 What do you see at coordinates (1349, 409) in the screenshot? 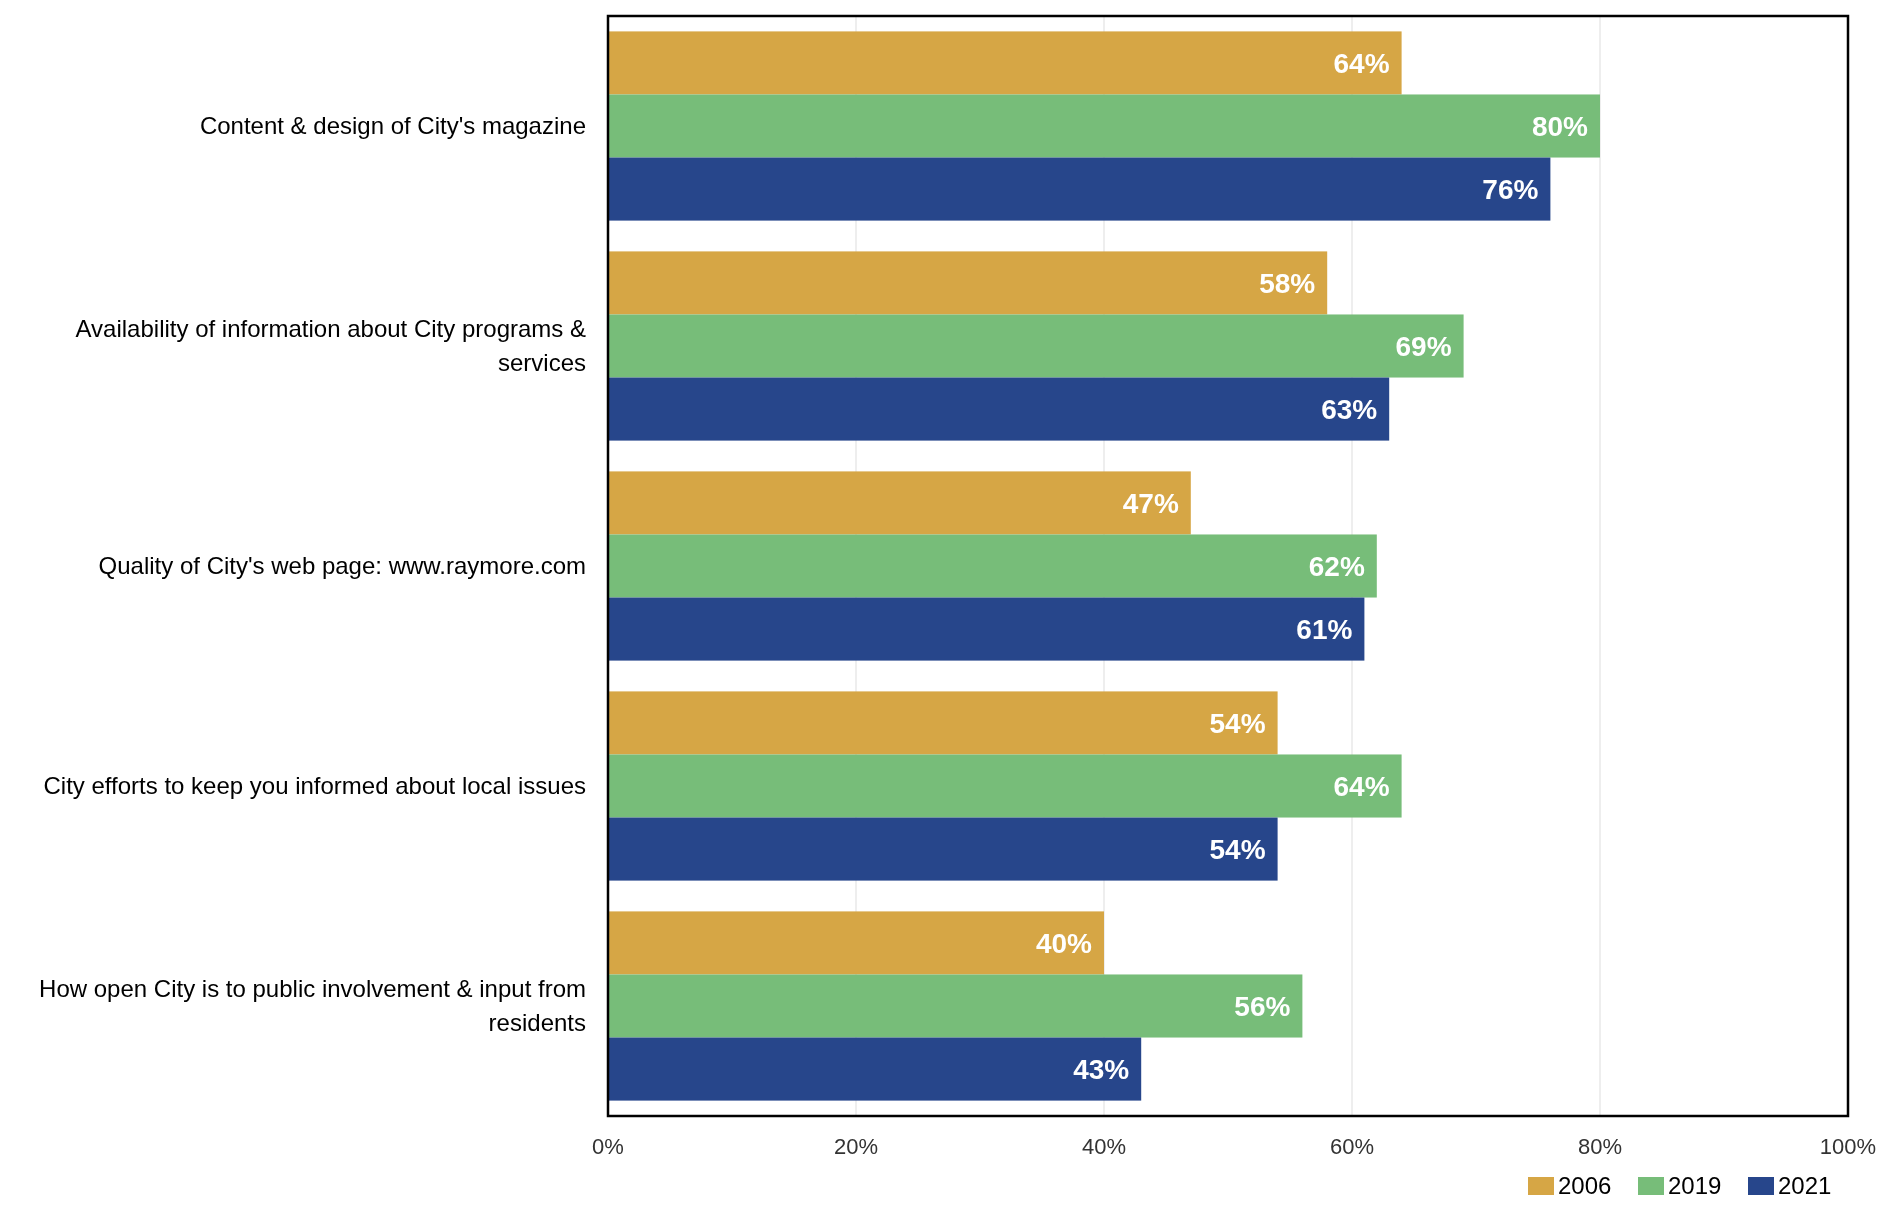
I see `data-label: 63%` at bounding box center [1349, 409].